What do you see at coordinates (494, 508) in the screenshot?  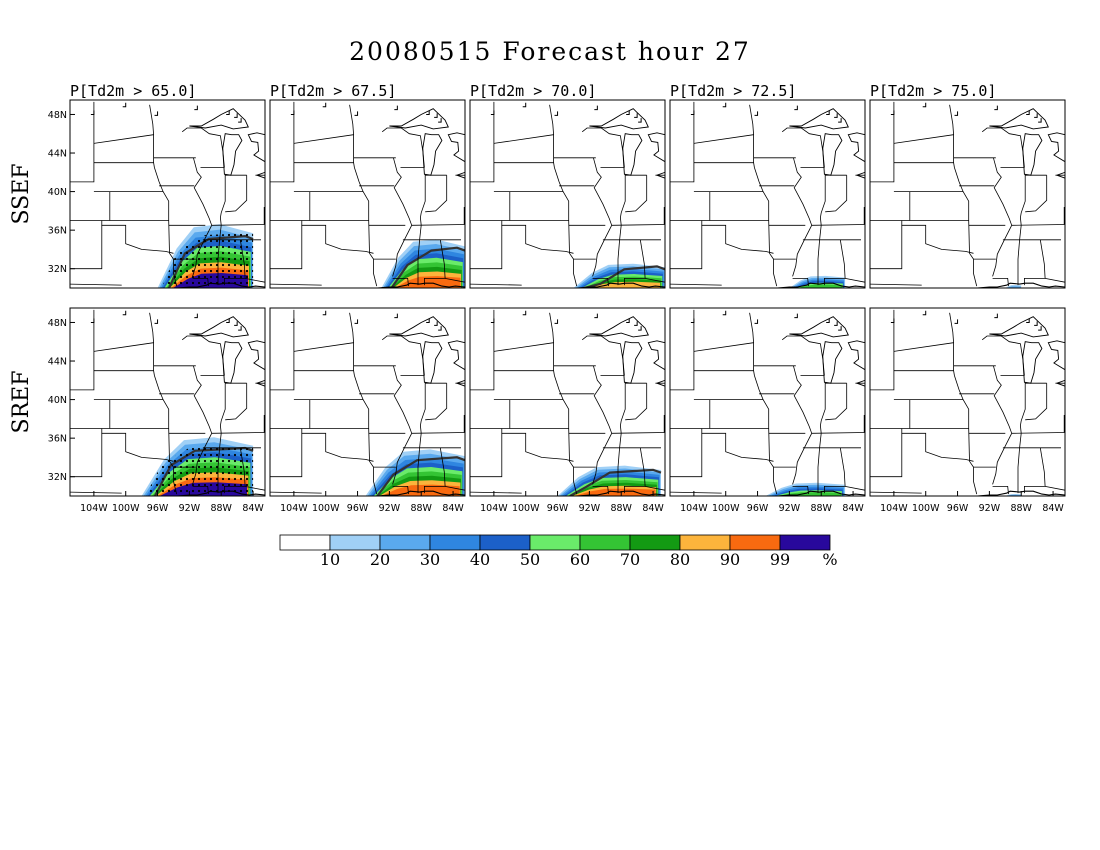 I see `lon-tick-label: 104W` at bounding box center [494, 508].